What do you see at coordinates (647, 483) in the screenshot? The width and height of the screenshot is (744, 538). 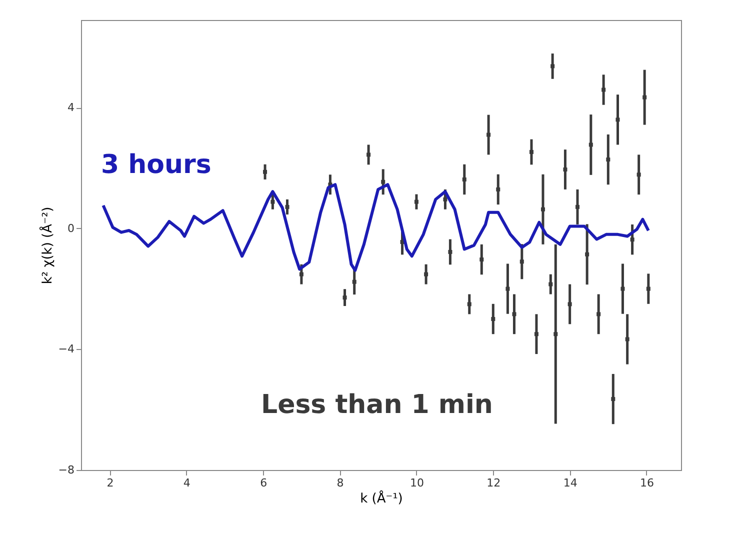 I see `x-tick-label: 16` at bounding box center [647, 483].